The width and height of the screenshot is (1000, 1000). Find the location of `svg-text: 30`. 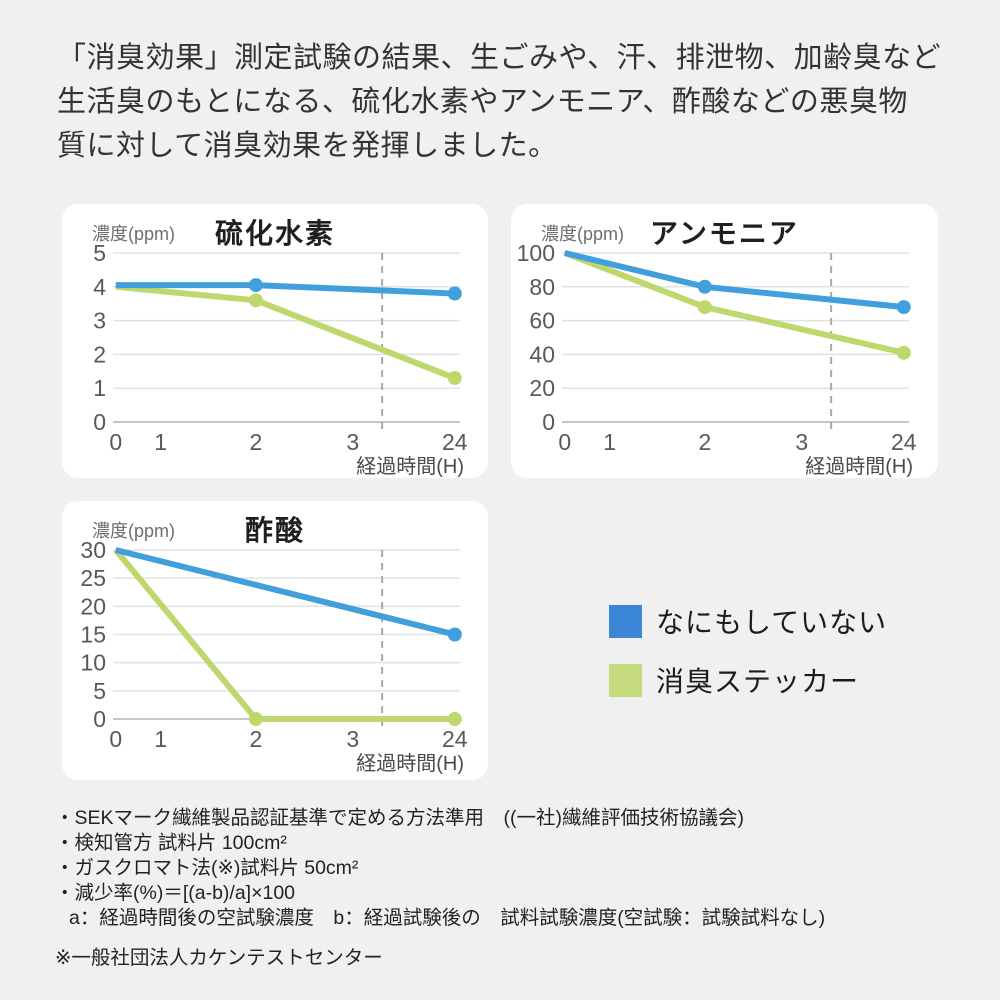

svg-text: 30 is located at coordinates (93, 550).